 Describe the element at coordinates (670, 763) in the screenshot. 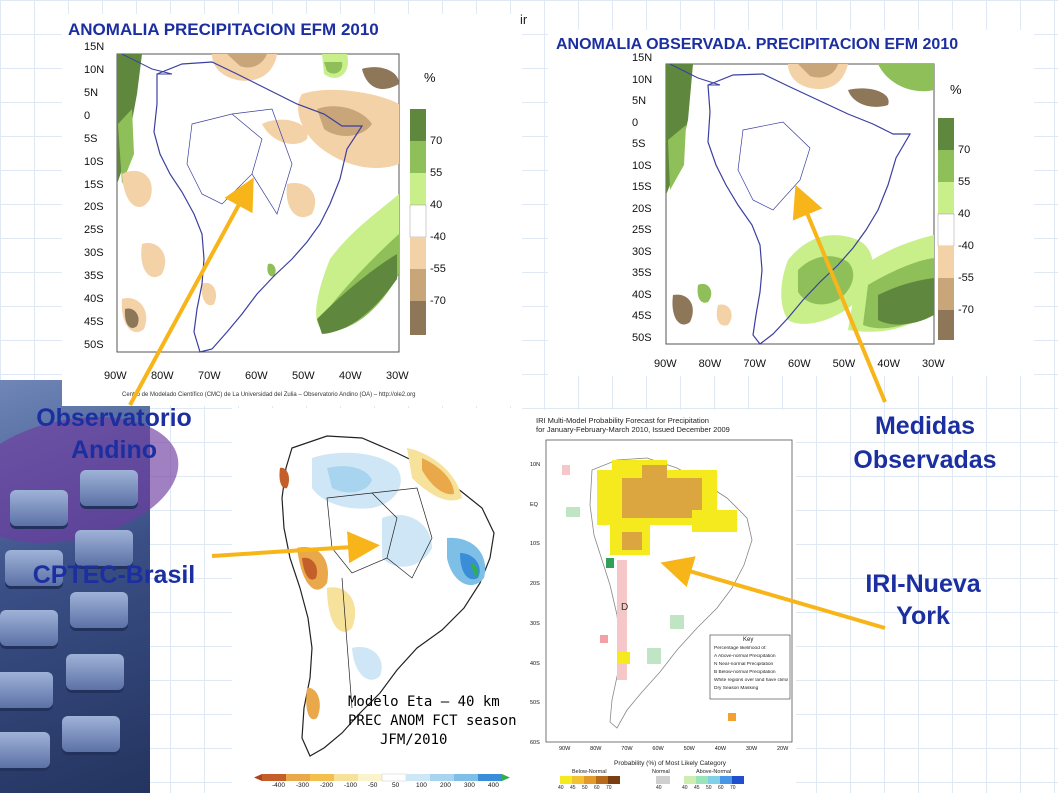

I see `iri-legend-title: Probability (%) of Most Likely Category` at that location.